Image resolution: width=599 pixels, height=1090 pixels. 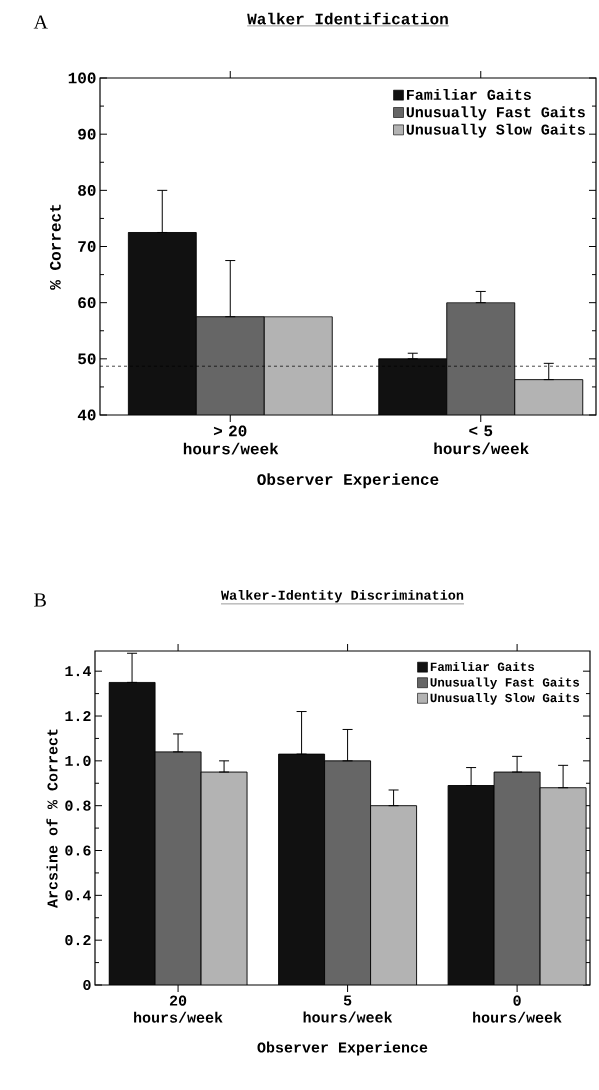 What do you see at coordinates (348, 1009) in the screenshot?
I see `x-tick-label: 5 hours/week` at bounding box center [348, 1009].